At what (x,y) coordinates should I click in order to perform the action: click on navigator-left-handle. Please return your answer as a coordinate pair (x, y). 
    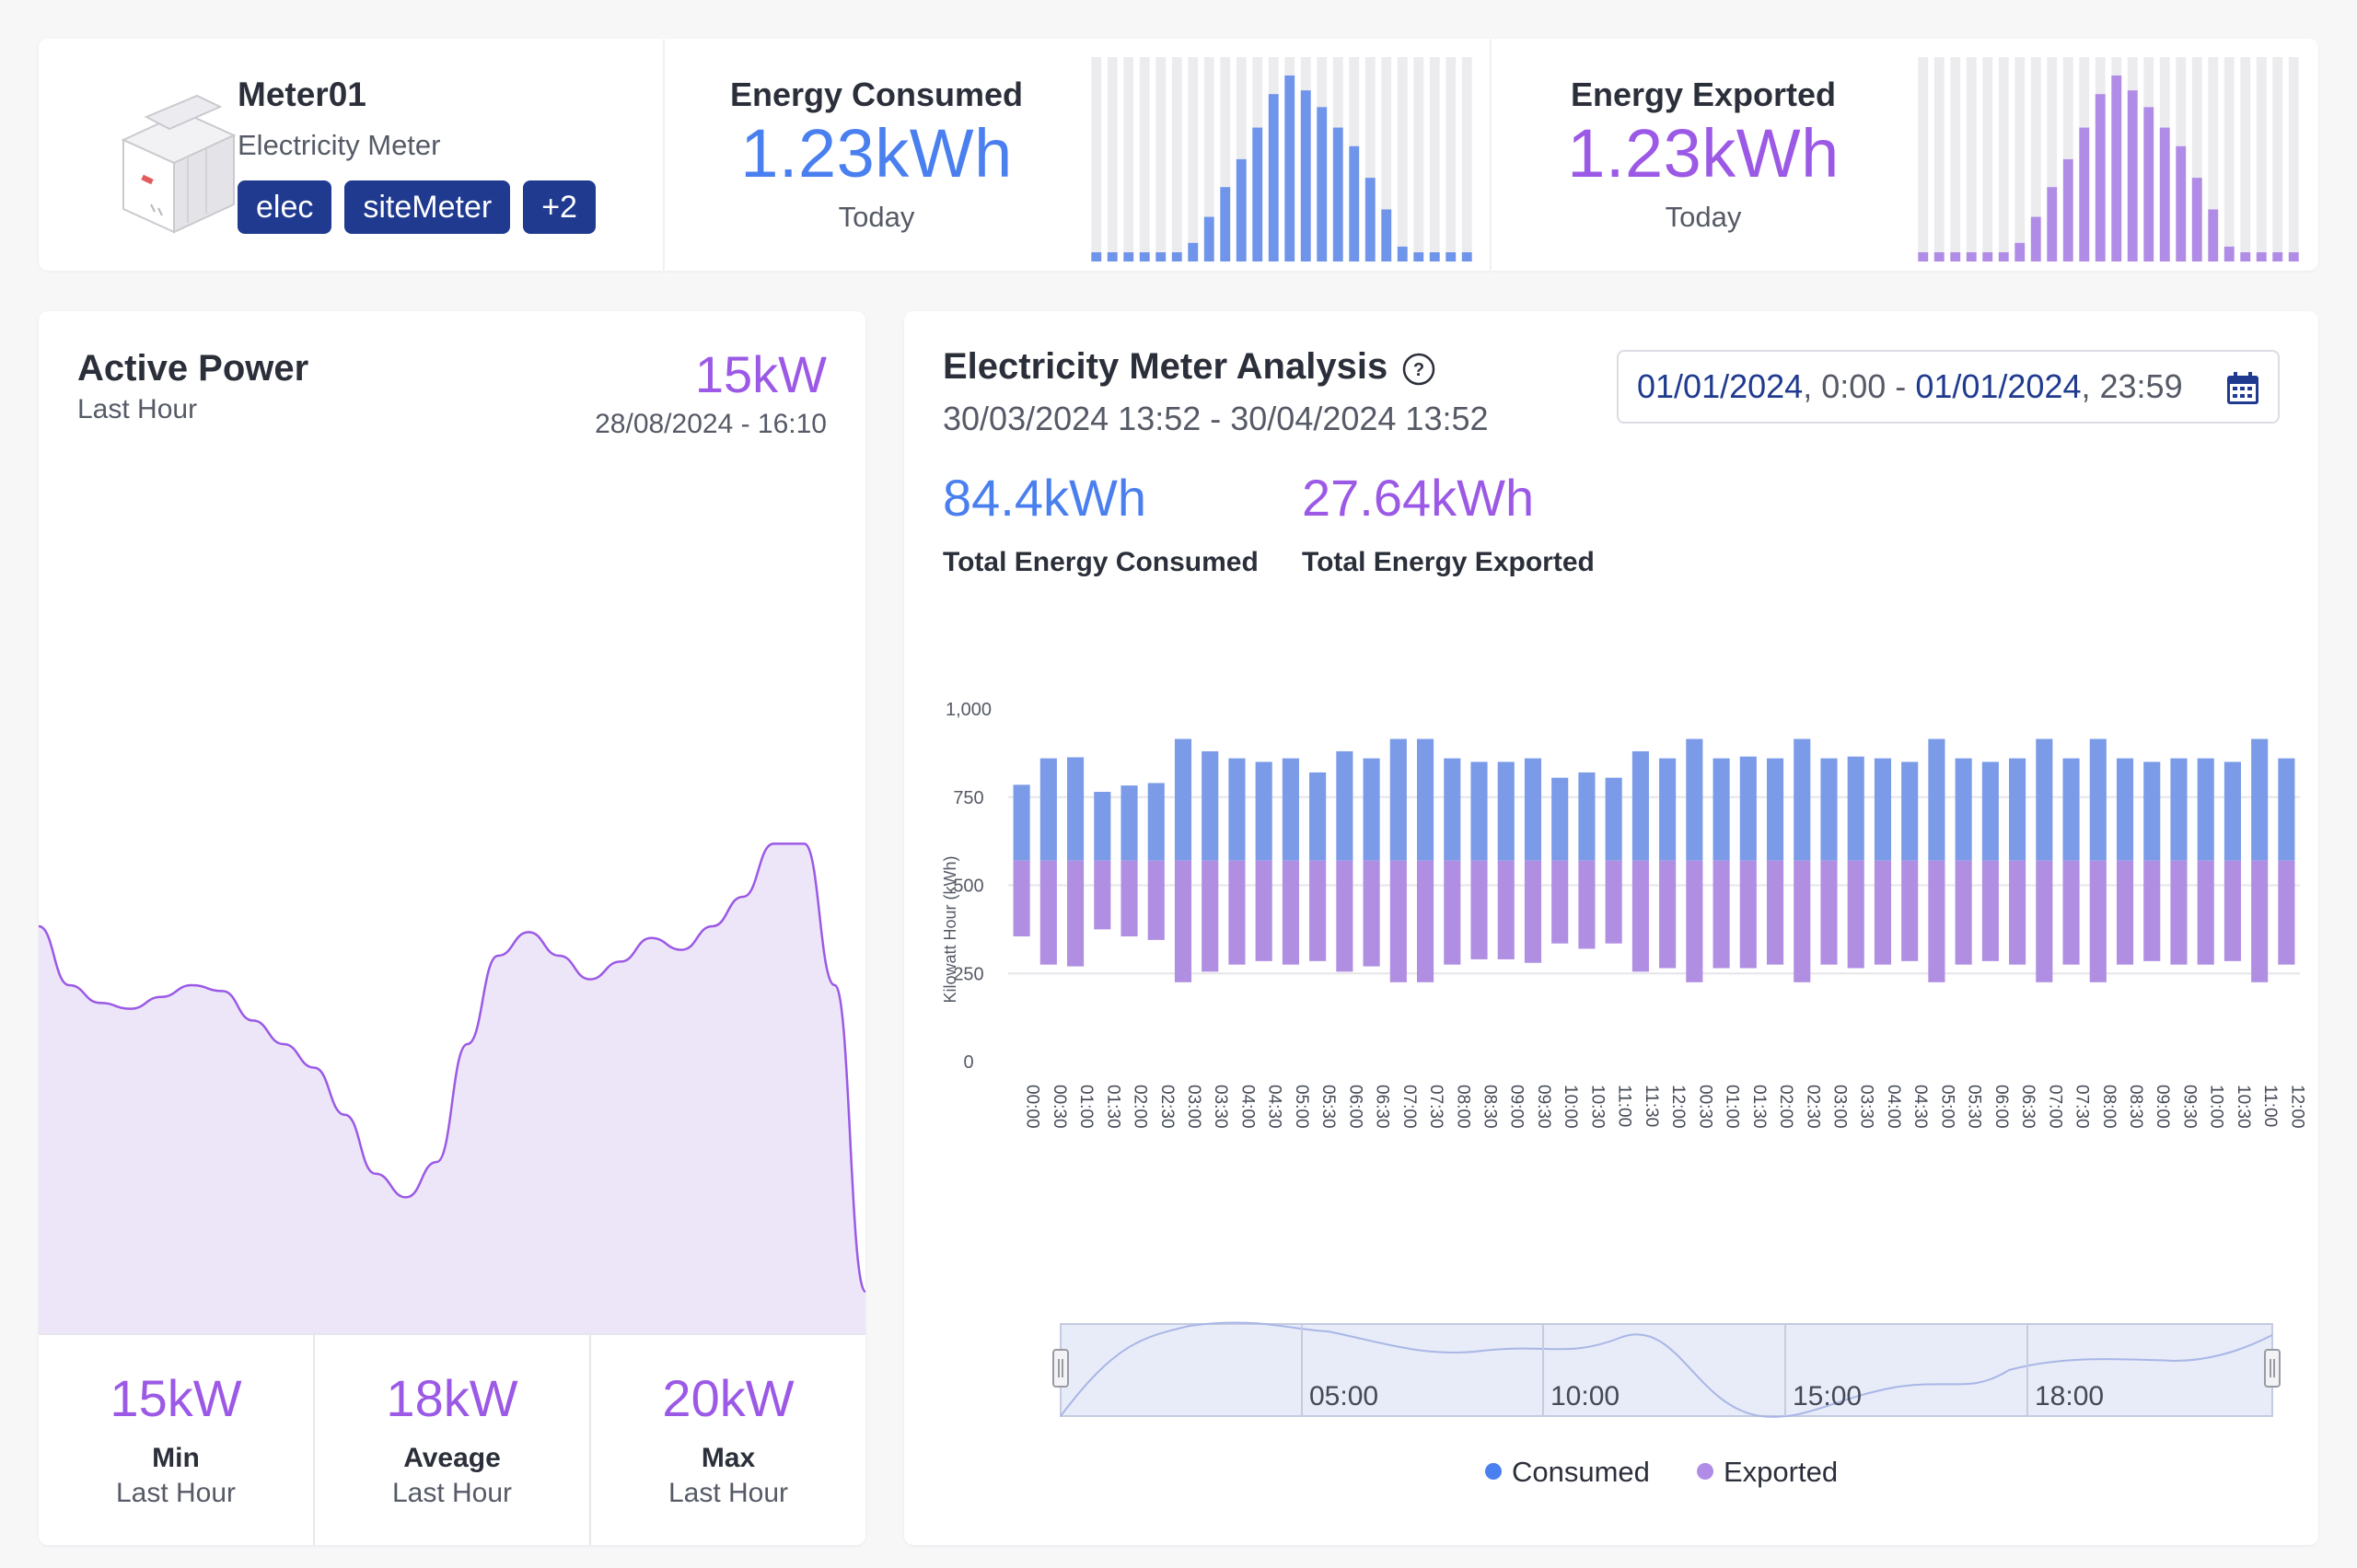
    Looking at the image, I should click on (1060, 1368).